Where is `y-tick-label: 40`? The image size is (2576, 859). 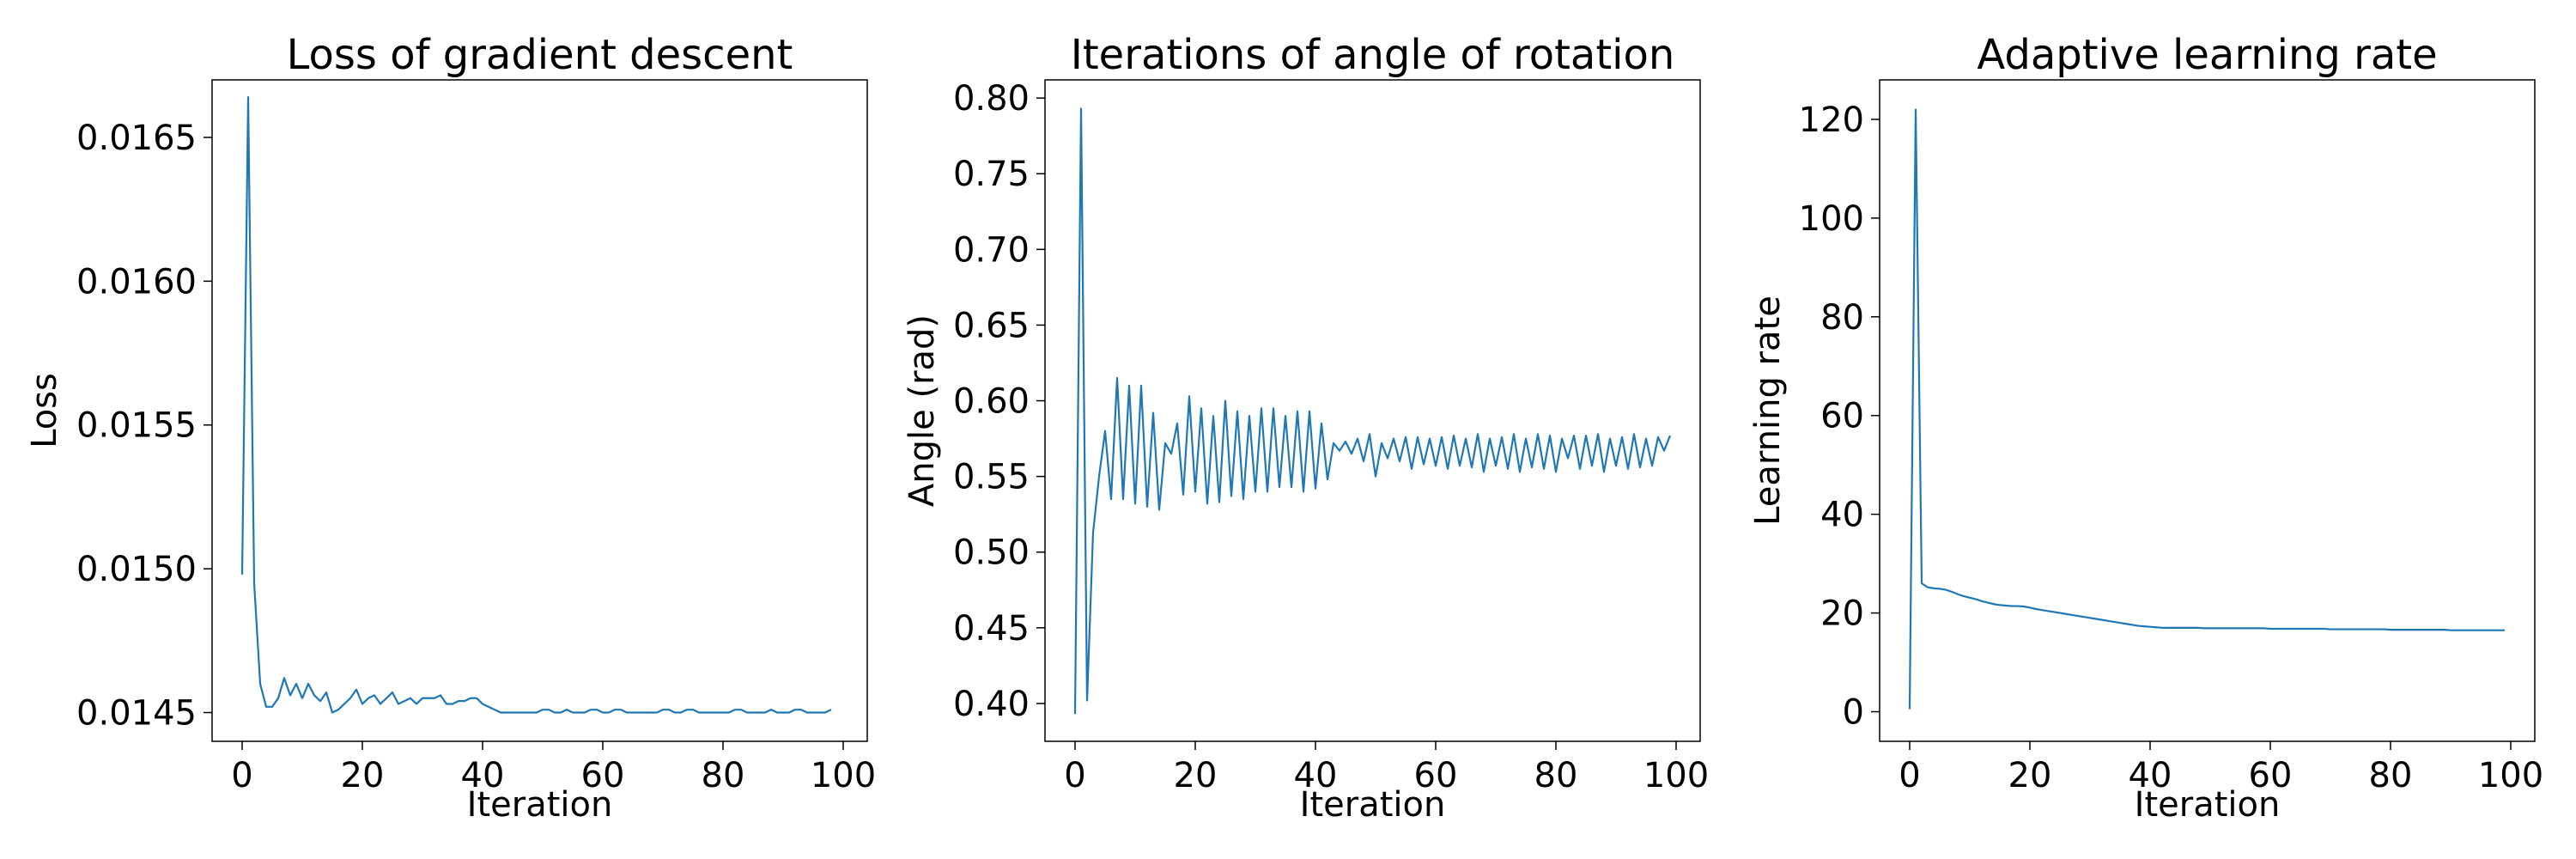 y-tick-label: 40 is located at coordinates (1842, 516).